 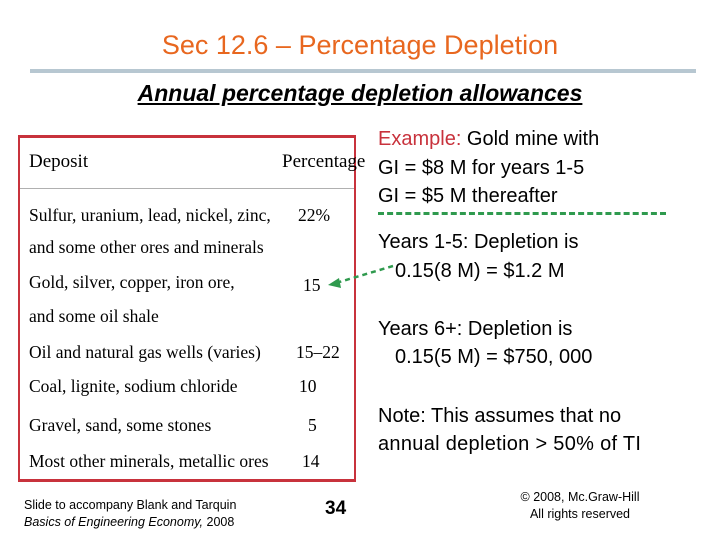 I want to click on row-deposit: Most other minerals, metallic ores, so click(x=149, y=461).